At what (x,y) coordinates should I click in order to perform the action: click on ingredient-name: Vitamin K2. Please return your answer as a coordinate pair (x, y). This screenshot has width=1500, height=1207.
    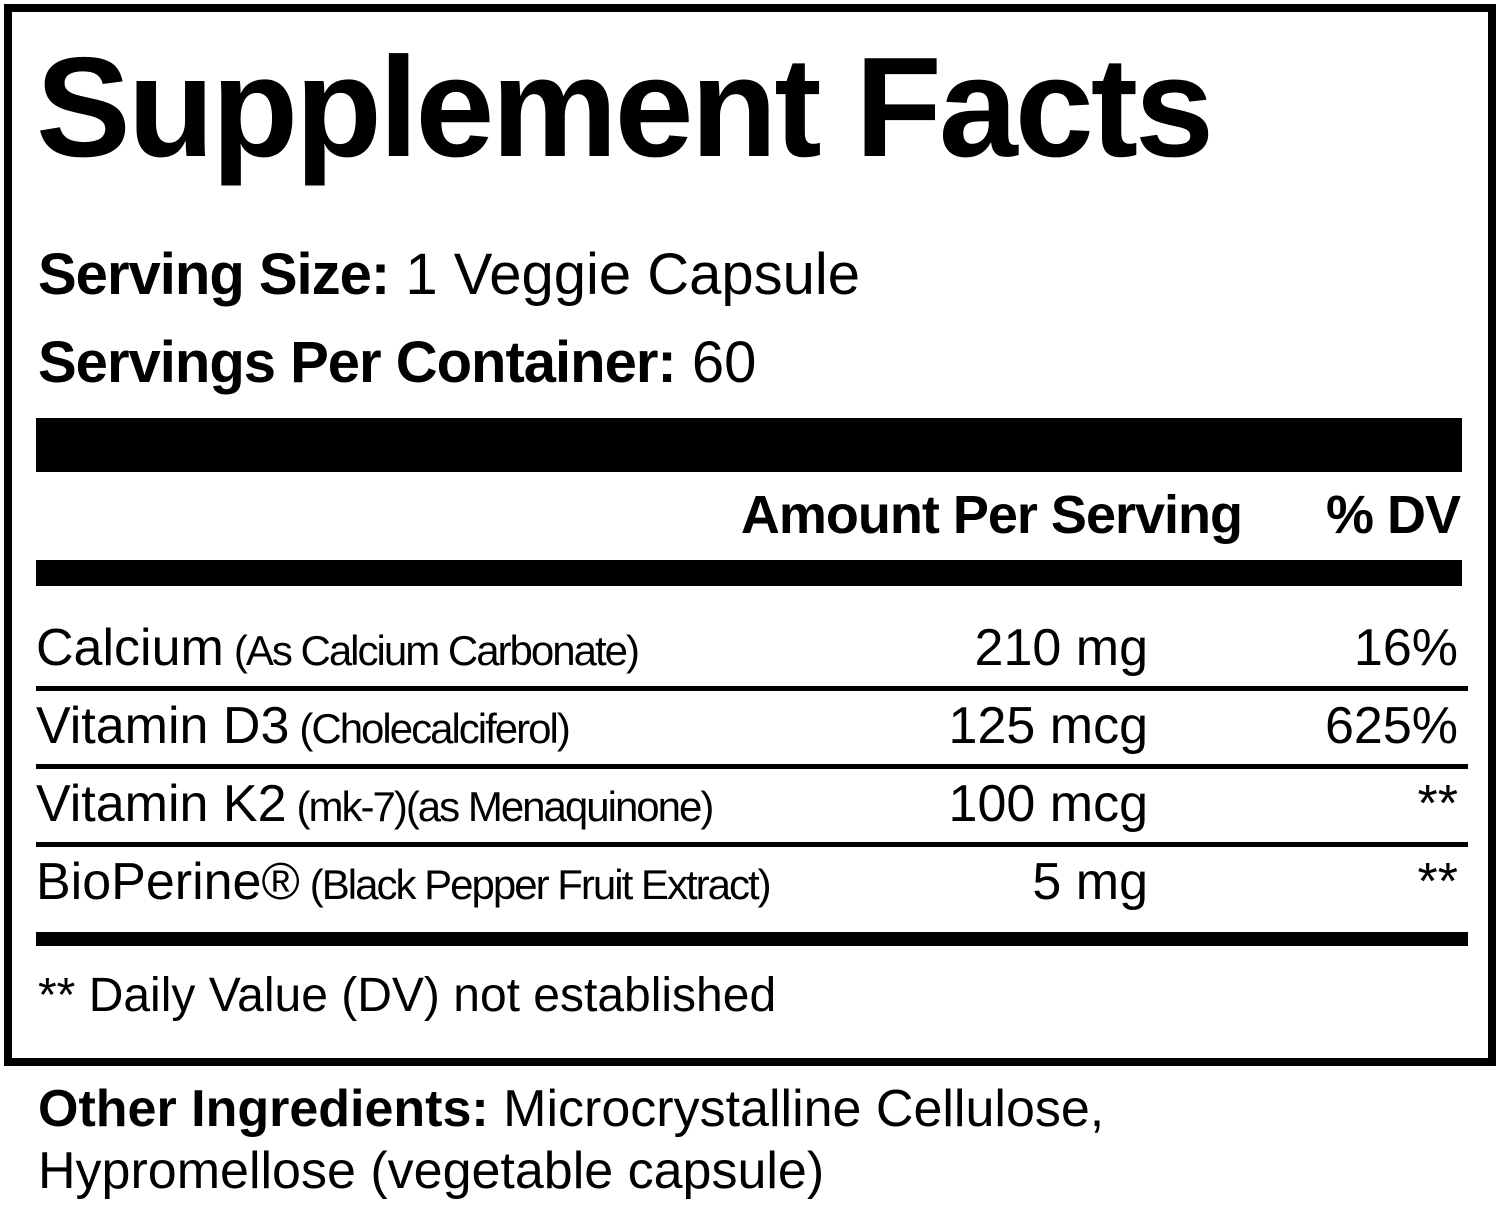
    Looking at the image, I should click on (161, 804).